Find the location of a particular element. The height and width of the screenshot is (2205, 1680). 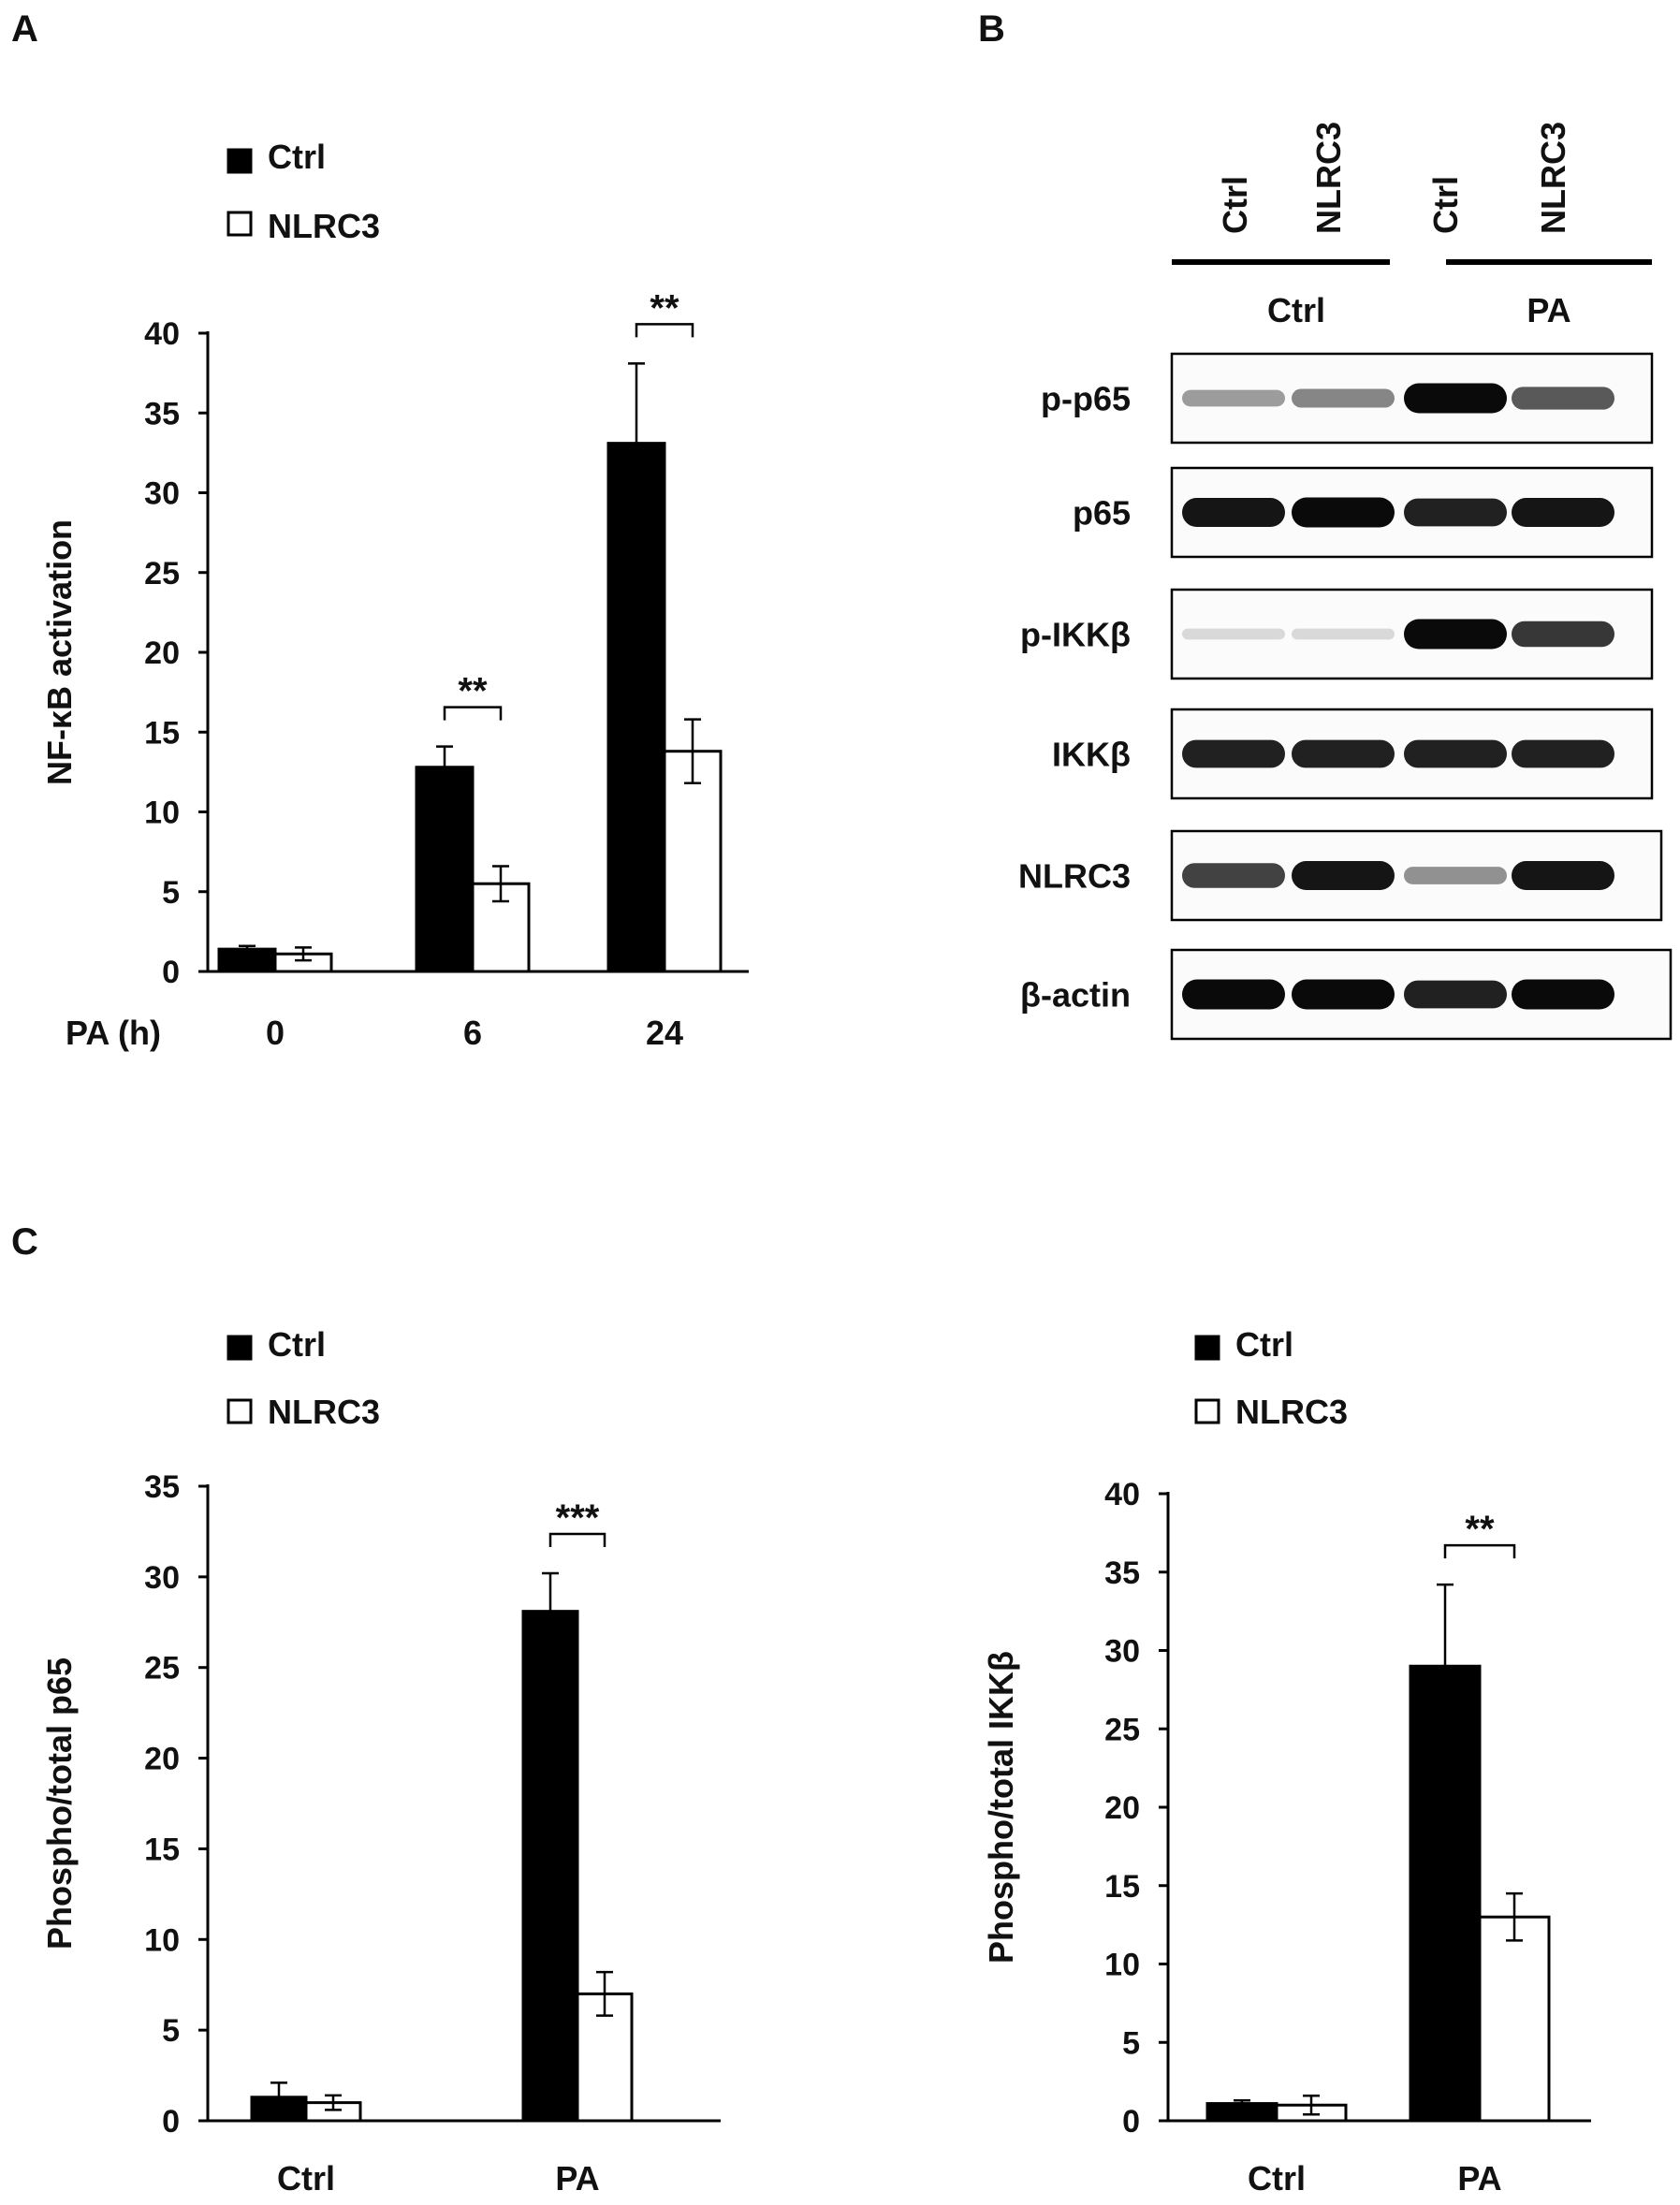

blot-label: p65 is located at coordinates (1102, 514).